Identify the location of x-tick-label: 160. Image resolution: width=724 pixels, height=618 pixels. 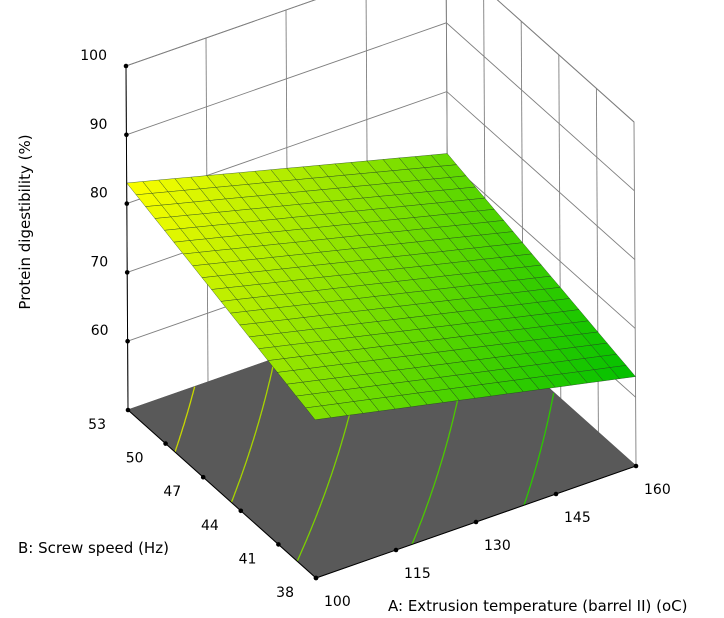
(657, 490).